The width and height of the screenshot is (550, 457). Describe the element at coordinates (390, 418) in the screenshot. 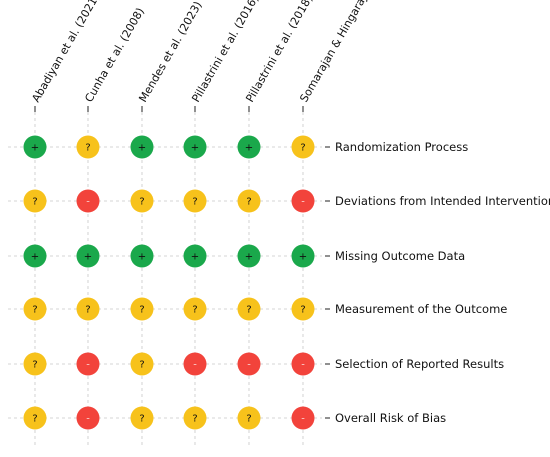

I see `domain-label: Overall Risk of Bias` at that location.